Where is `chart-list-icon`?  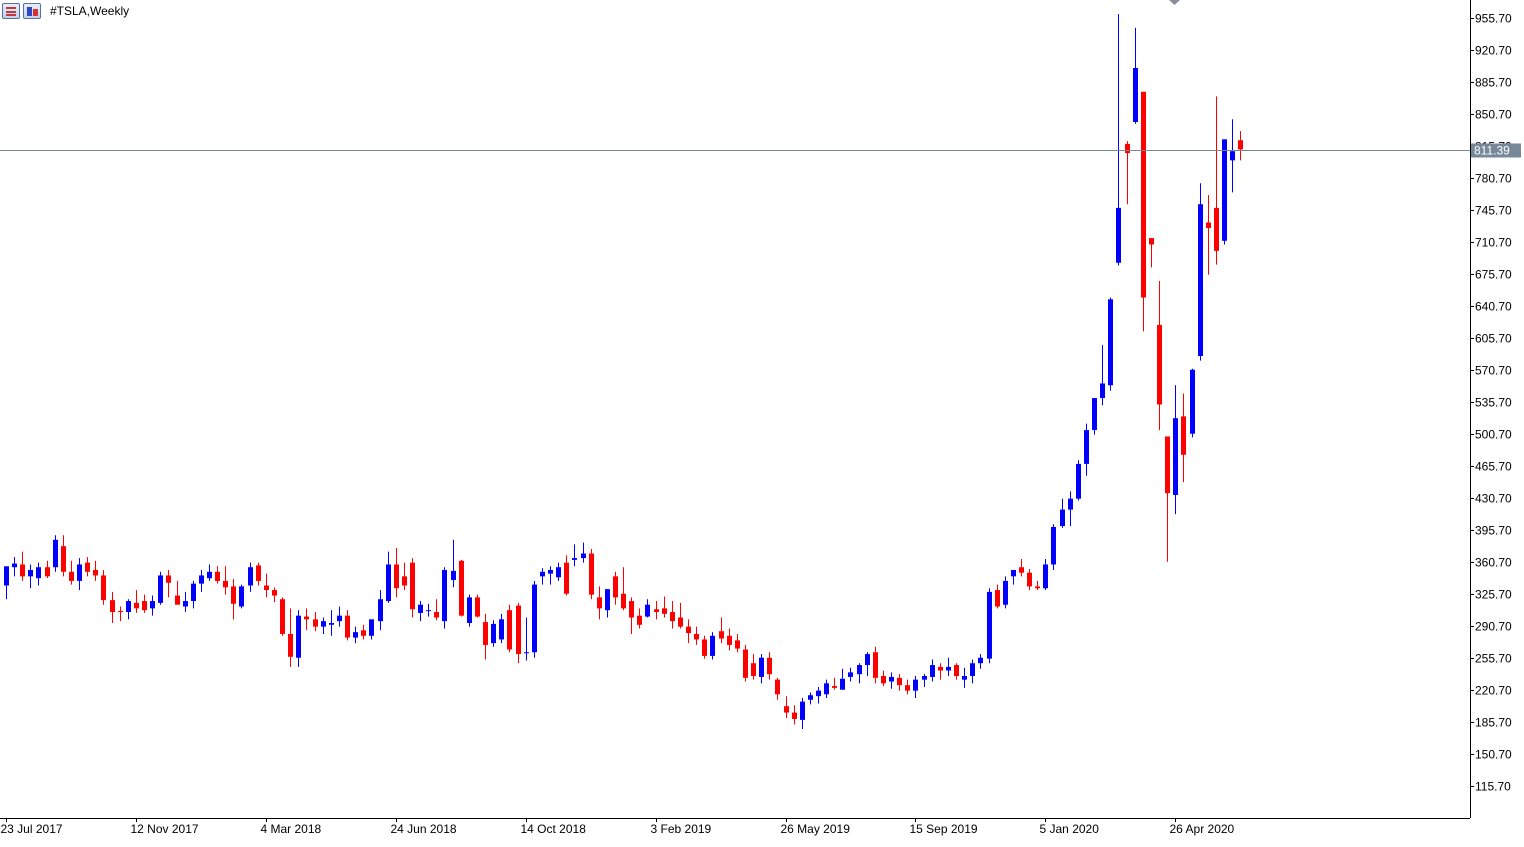 chart-list-icon is located at coordinates (11, 11).